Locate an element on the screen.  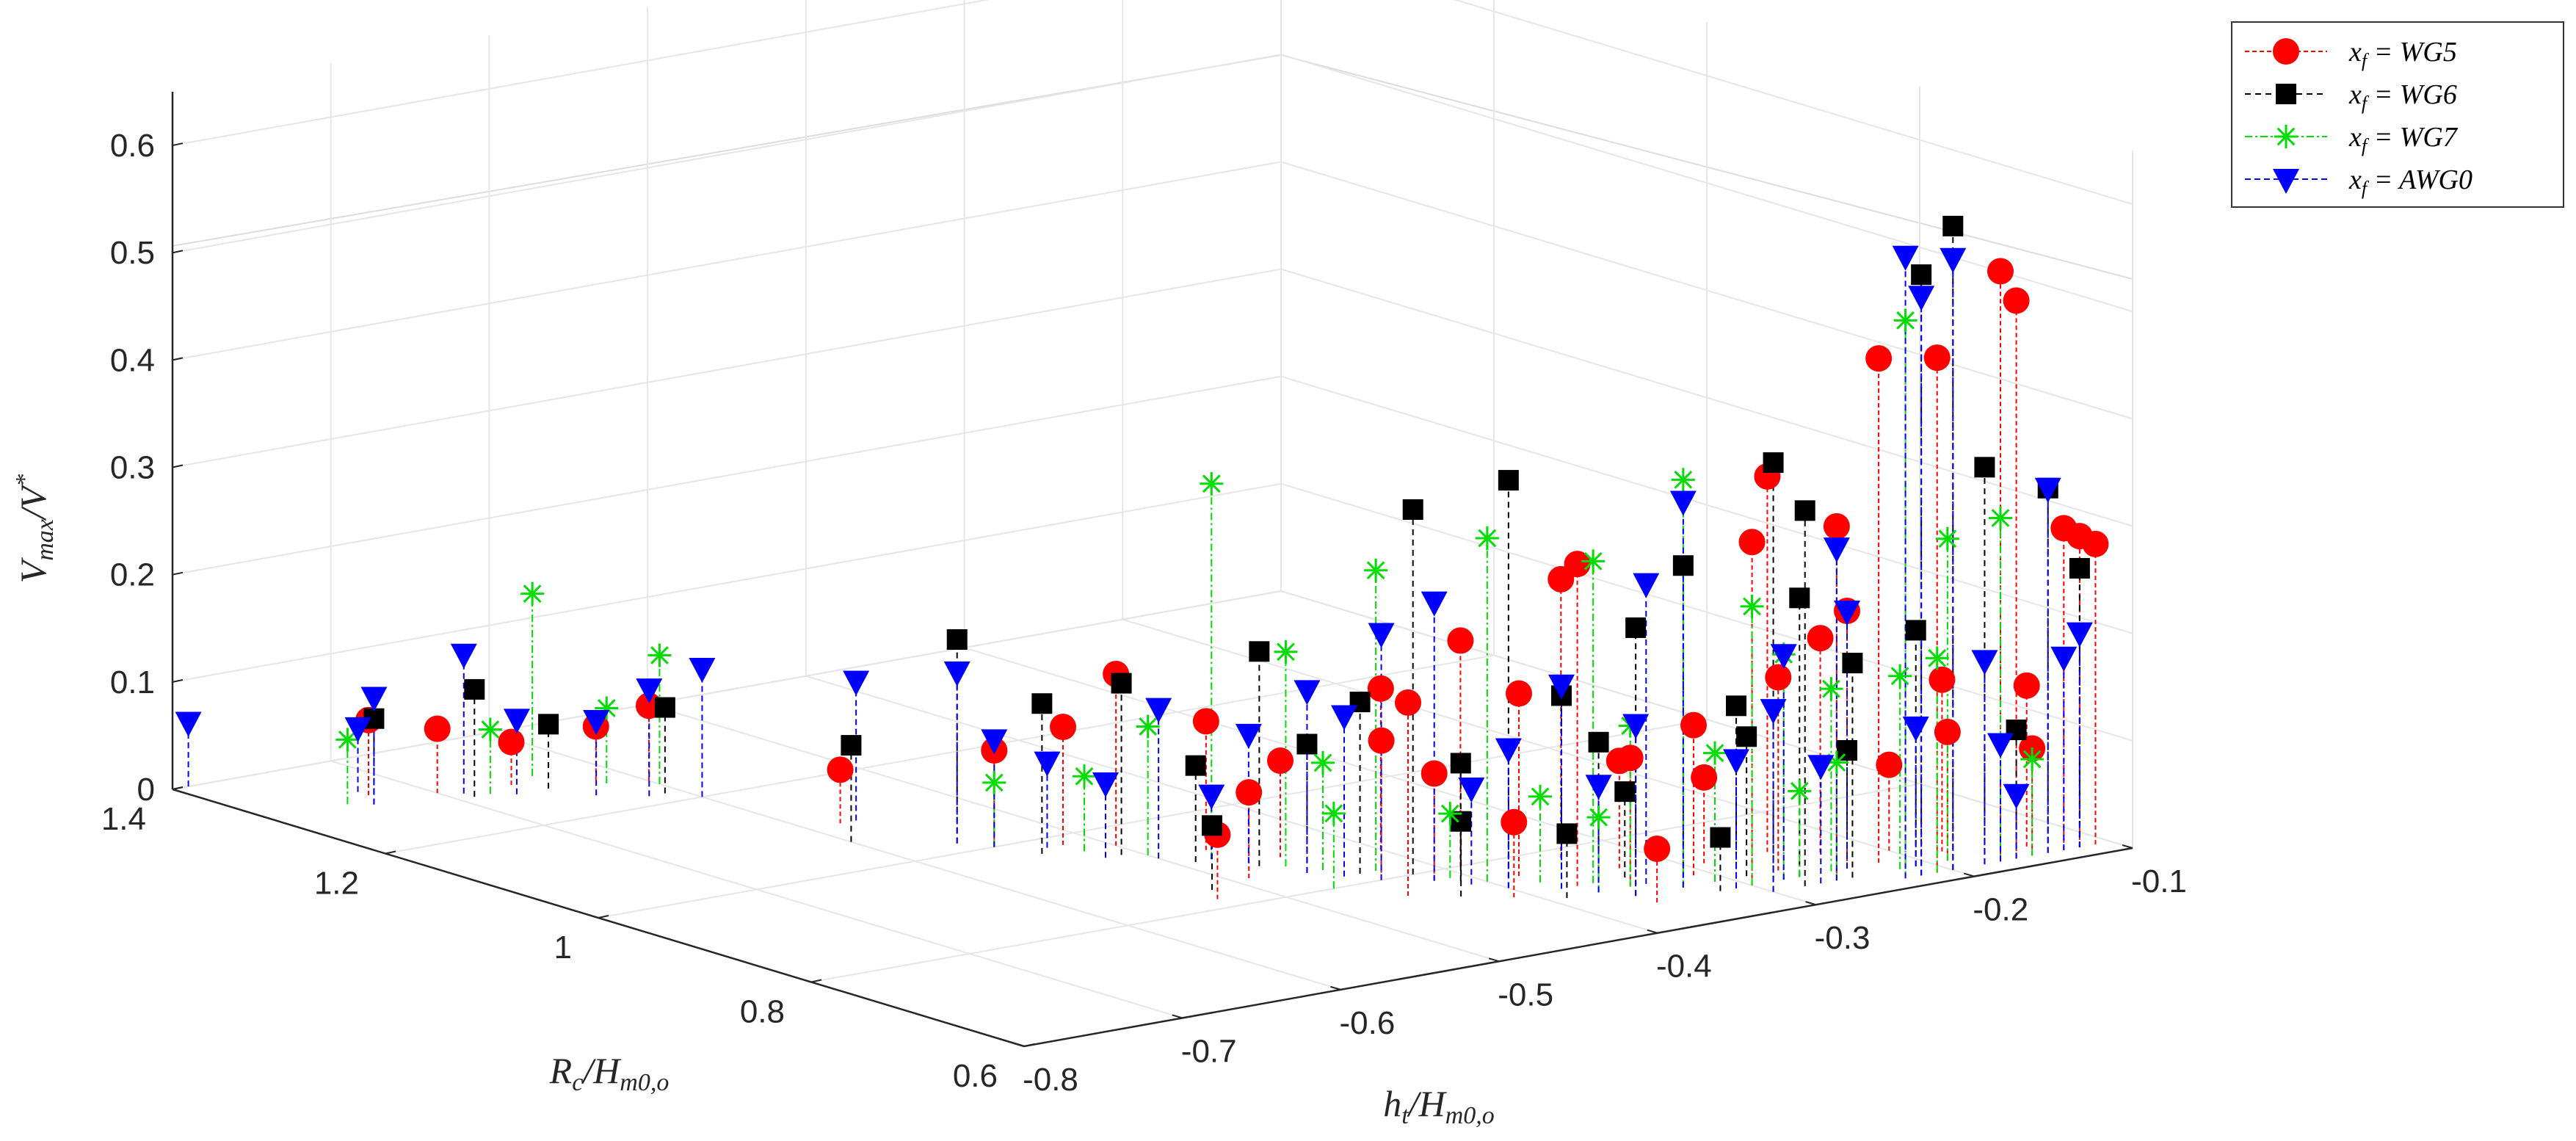
legend-label: xf = WG7 is located at coordinates (2403, 139).